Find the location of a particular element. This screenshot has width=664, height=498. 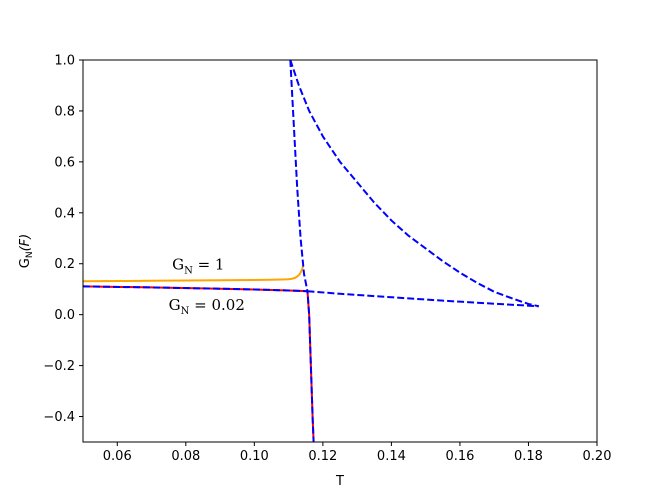

annotation-2: GN = 0.02 is located at coordinates (207, 306).